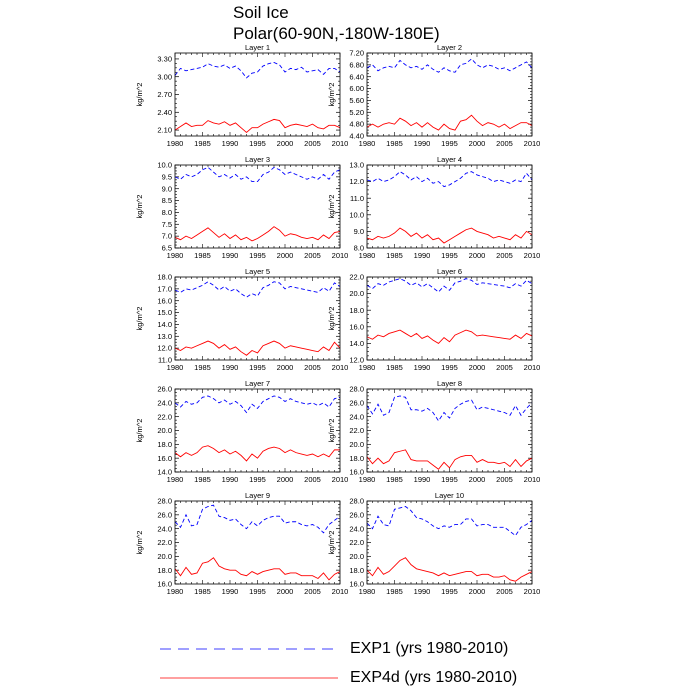 This screenshot has height=700, width=700. What do you see at coordinates (356, 416) in the screenshot?
I see `y-tick-label: 24.0` at bounding box center [356, 416].